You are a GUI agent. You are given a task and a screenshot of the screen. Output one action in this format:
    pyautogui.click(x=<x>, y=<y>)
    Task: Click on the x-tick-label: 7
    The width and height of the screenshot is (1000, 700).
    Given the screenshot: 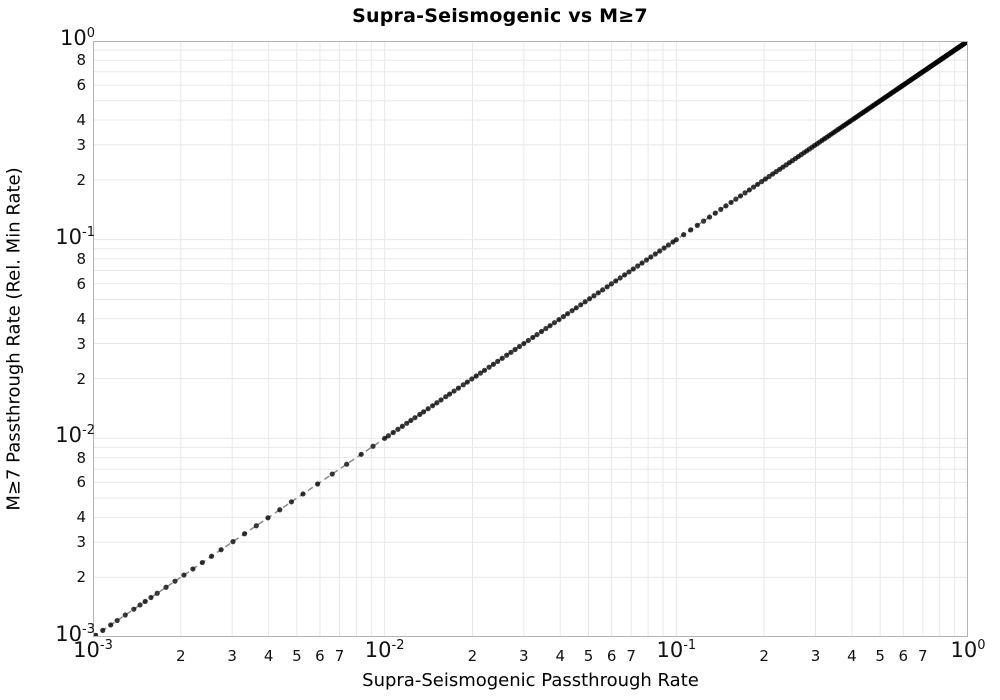 What is the action you would take?
    pyautogui.click(x=339, y=656)
    